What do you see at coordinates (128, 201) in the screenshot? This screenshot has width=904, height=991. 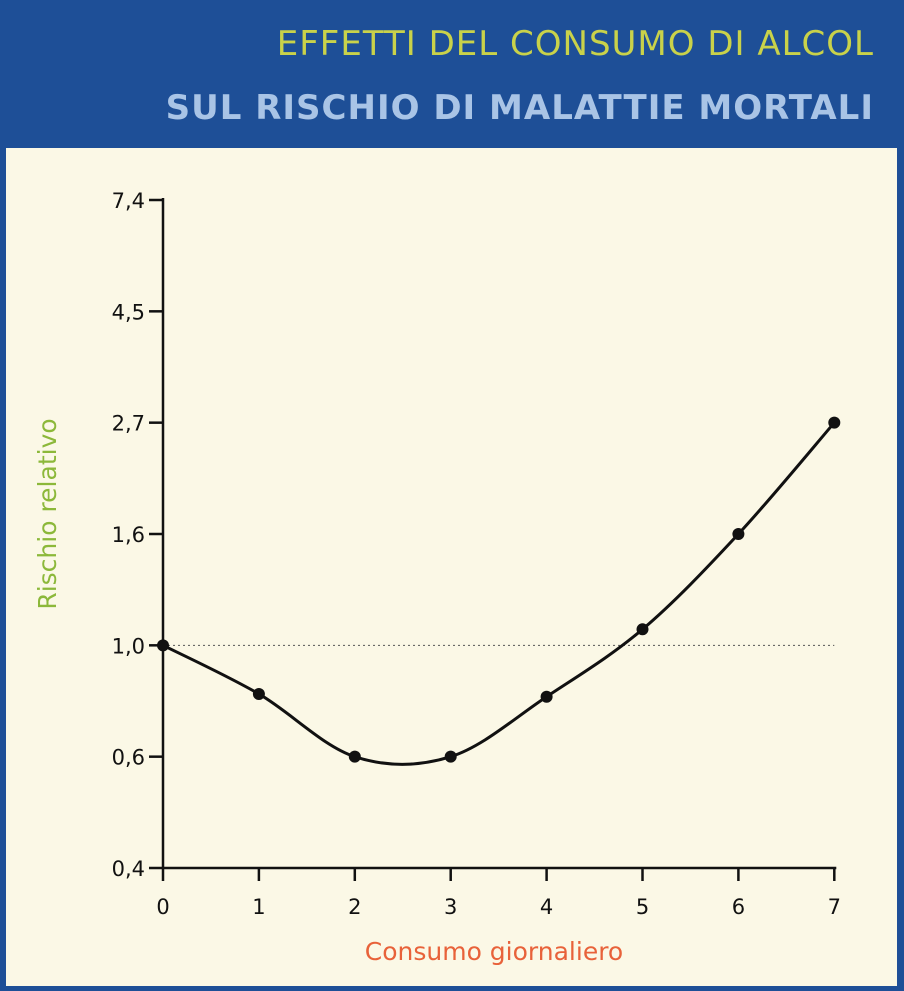 I see `y-tick-label: 7,4` at bounding box center [128, 201].